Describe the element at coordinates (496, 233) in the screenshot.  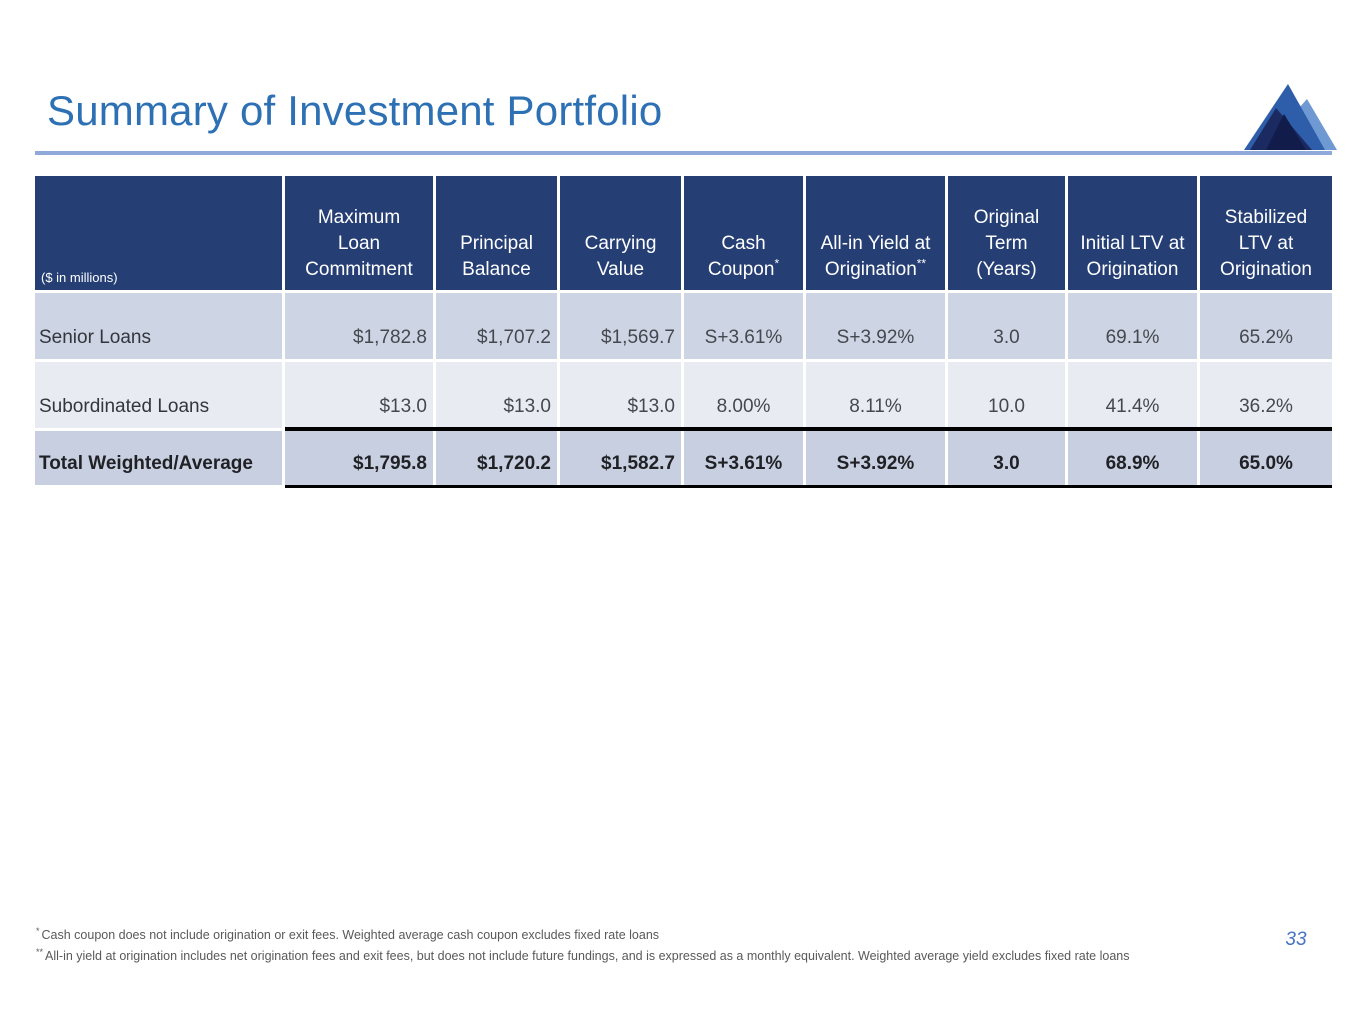
I see `header-cell-principal-balance: Principal Balance` at that location.